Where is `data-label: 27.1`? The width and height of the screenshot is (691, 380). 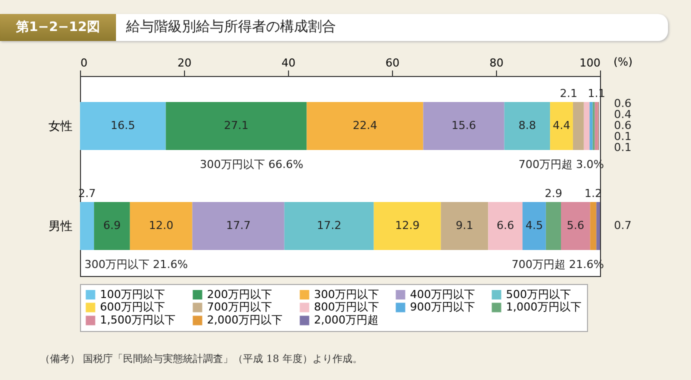 data-label: 27.1 is located at coordinates (236, 125).